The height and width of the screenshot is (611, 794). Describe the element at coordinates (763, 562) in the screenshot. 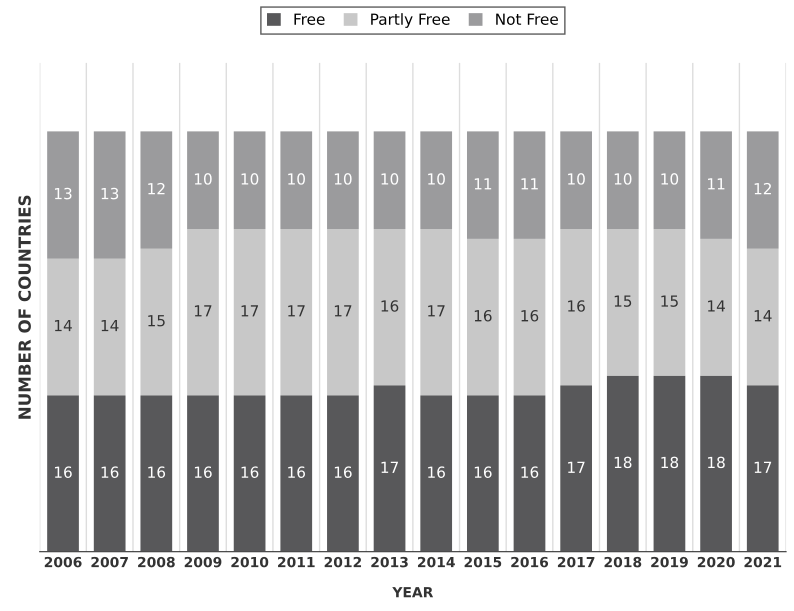

I see `x-tick-label: 2021` at that location.